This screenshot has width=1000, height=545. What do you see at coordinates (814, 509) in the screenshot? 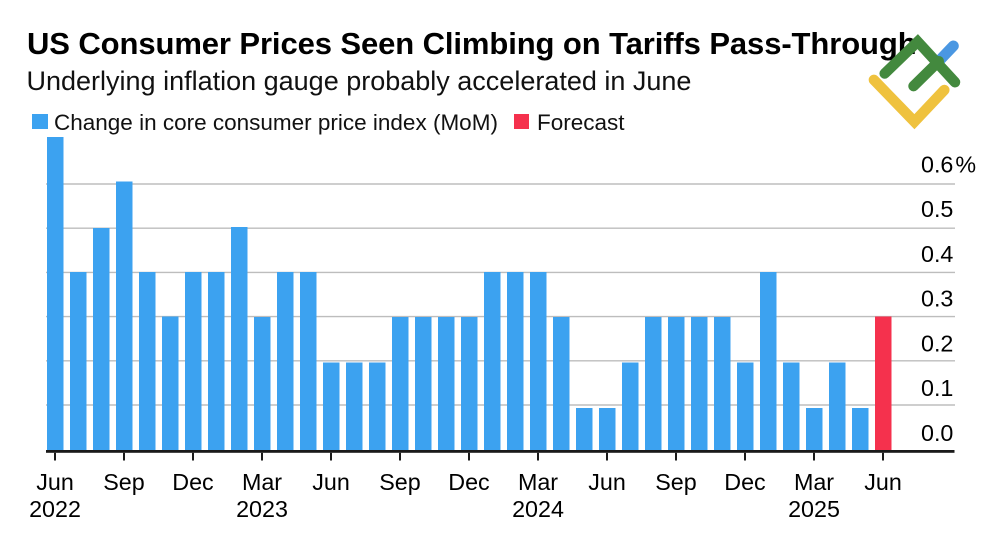
I see `svg-text: 2025` at bounding box center [814, 509].